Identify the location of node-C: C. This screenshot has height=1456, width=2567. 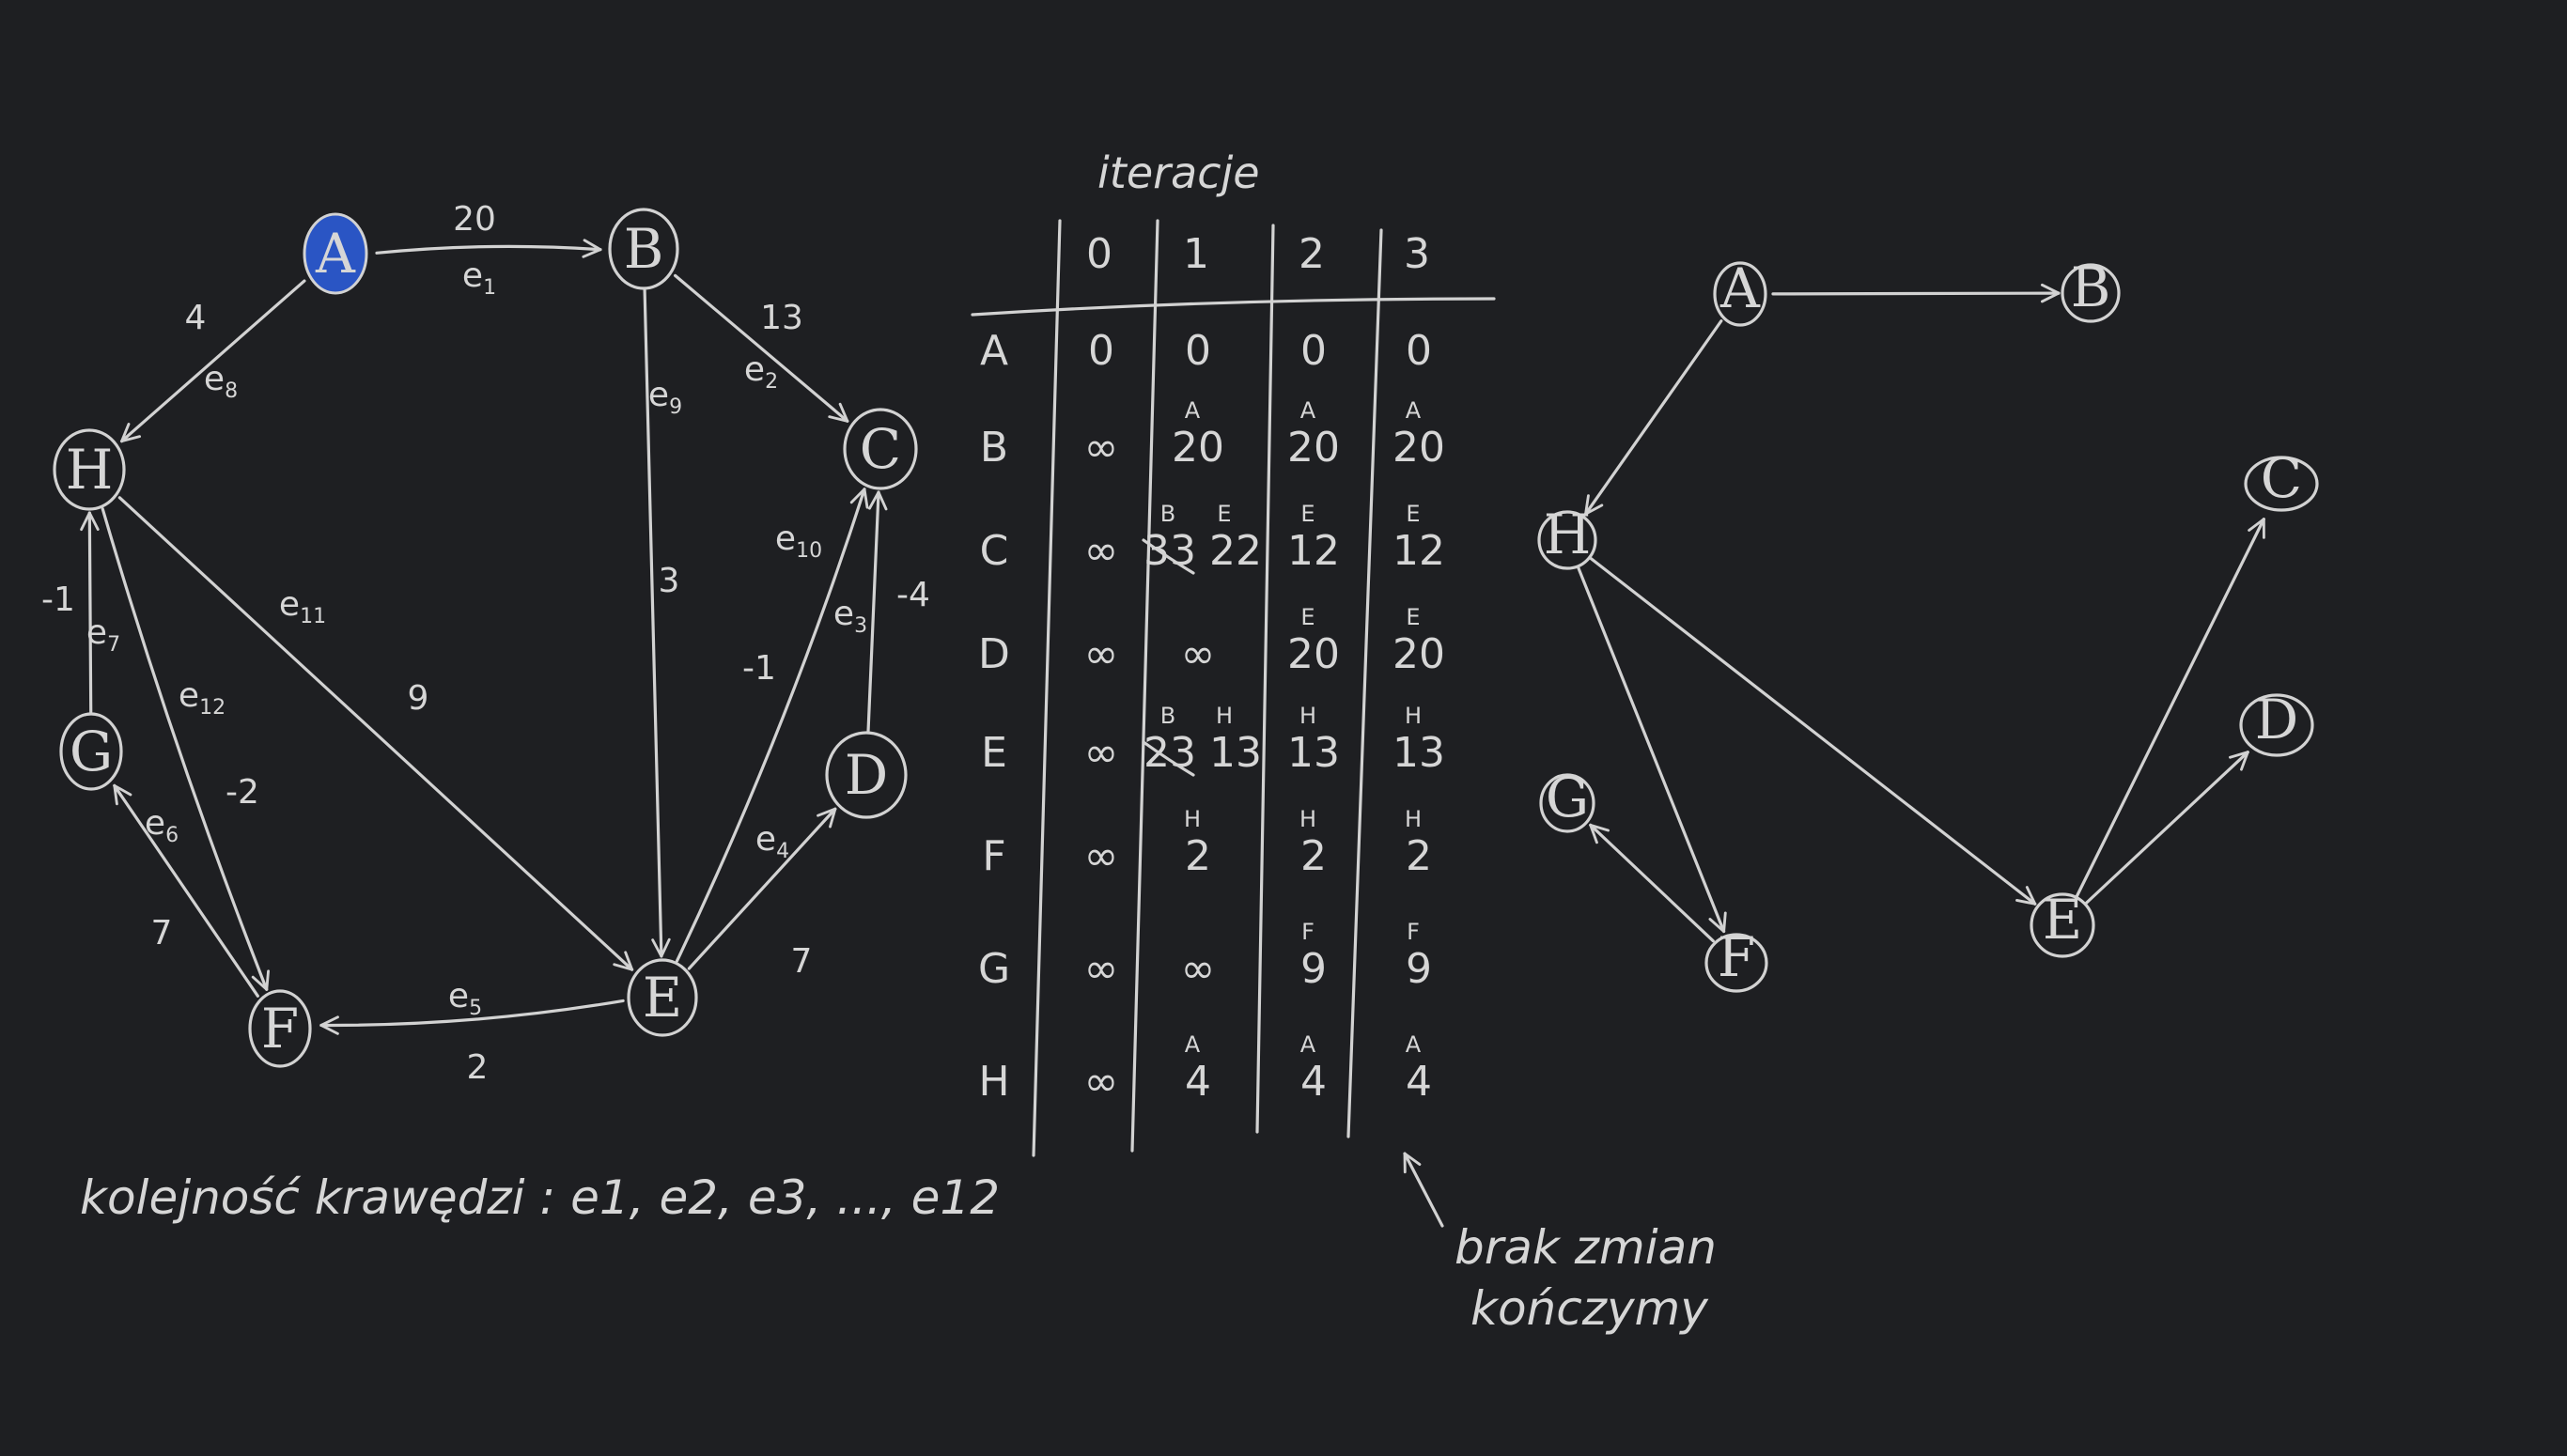
(880, 449).